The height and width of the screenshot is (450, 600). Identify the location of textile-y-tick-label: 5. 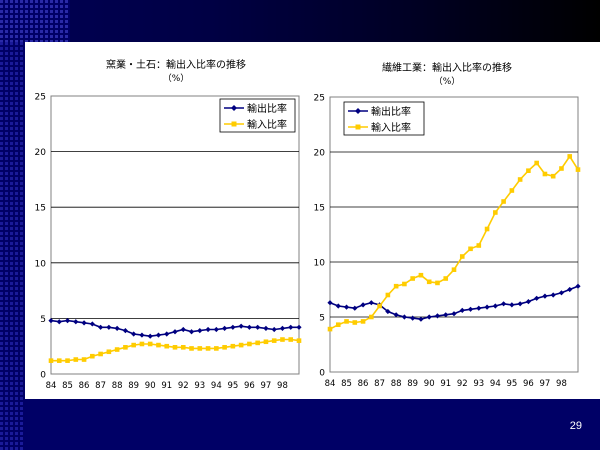
(322, 319).